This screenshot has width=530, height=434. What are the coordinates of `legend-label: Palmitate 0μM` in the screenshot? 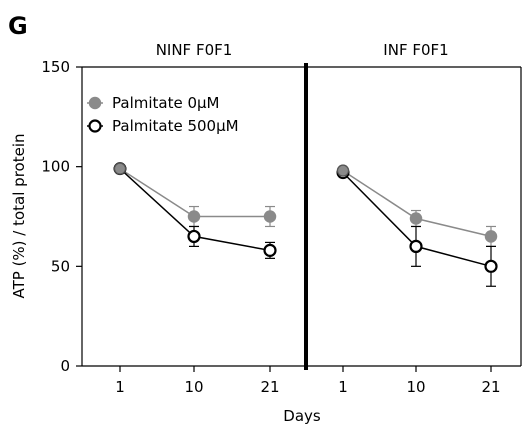 It's located at (166, 103).